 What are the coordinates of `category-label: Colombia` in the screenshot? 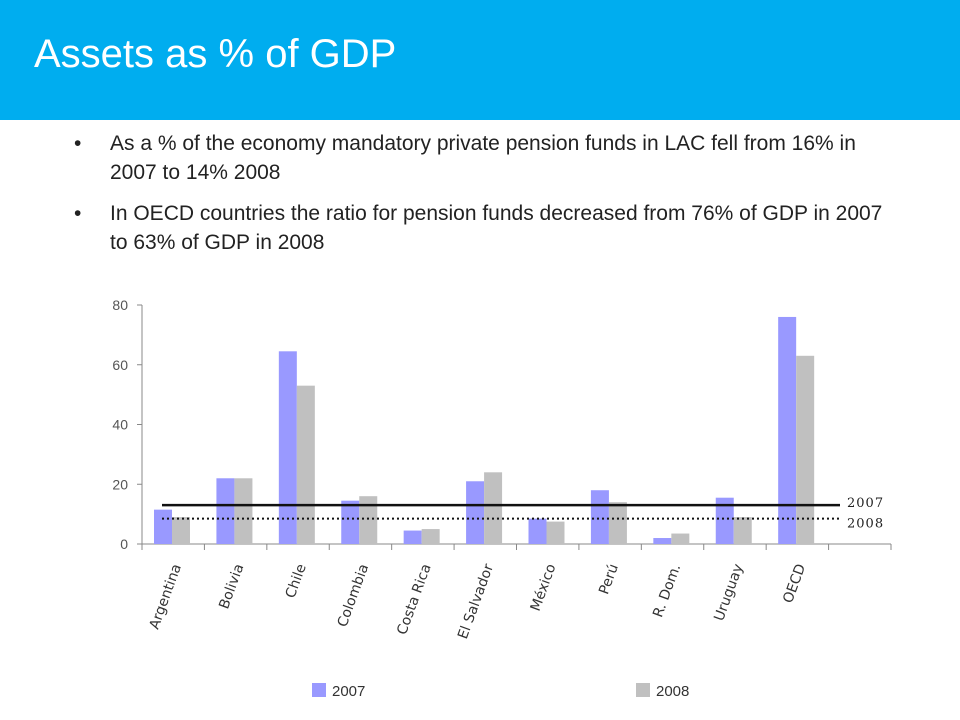 It's located at (354, 595).